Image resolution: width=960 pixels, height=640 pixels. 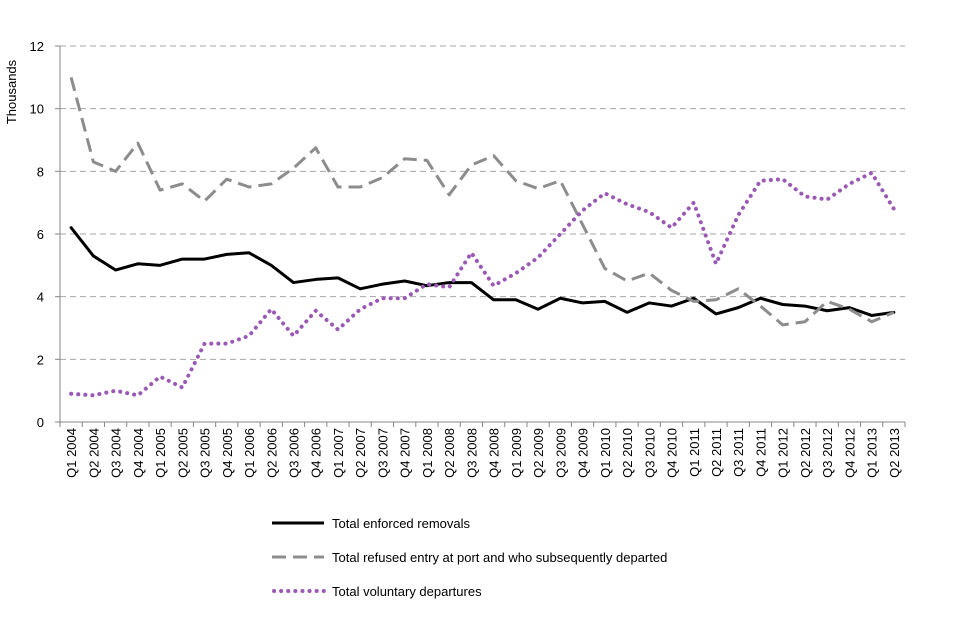 What do you see at coordinates (182, 453) in the screenshot?
I see `x-tick-label: Q2 2005` at bounding box center [182, 453].